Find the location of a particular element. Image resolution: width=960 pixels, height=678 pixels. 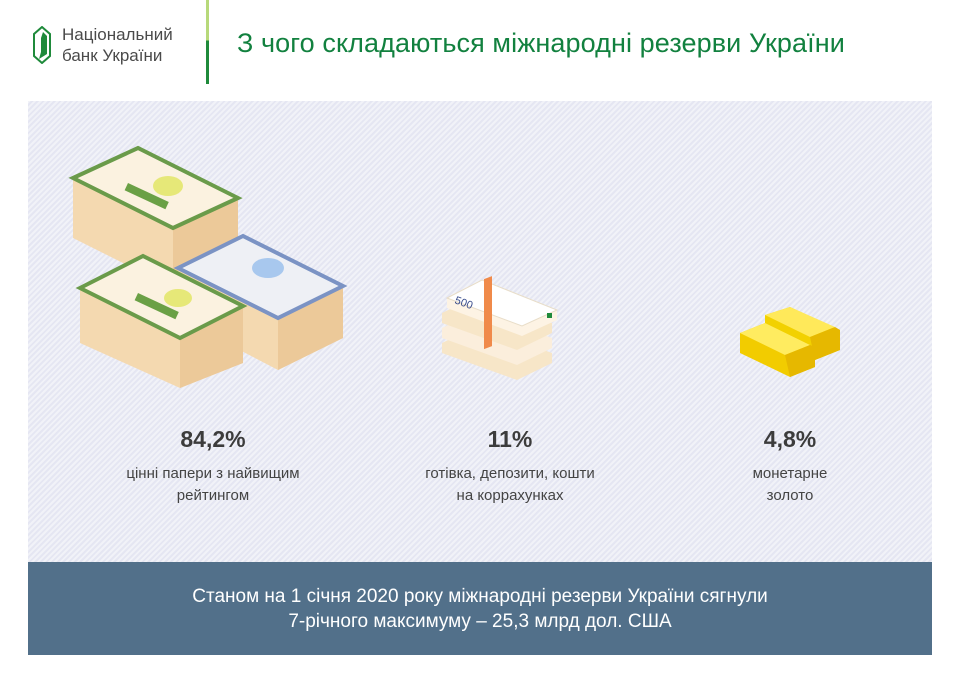

logo-line1: Національний is located at coordinates (117, 34).